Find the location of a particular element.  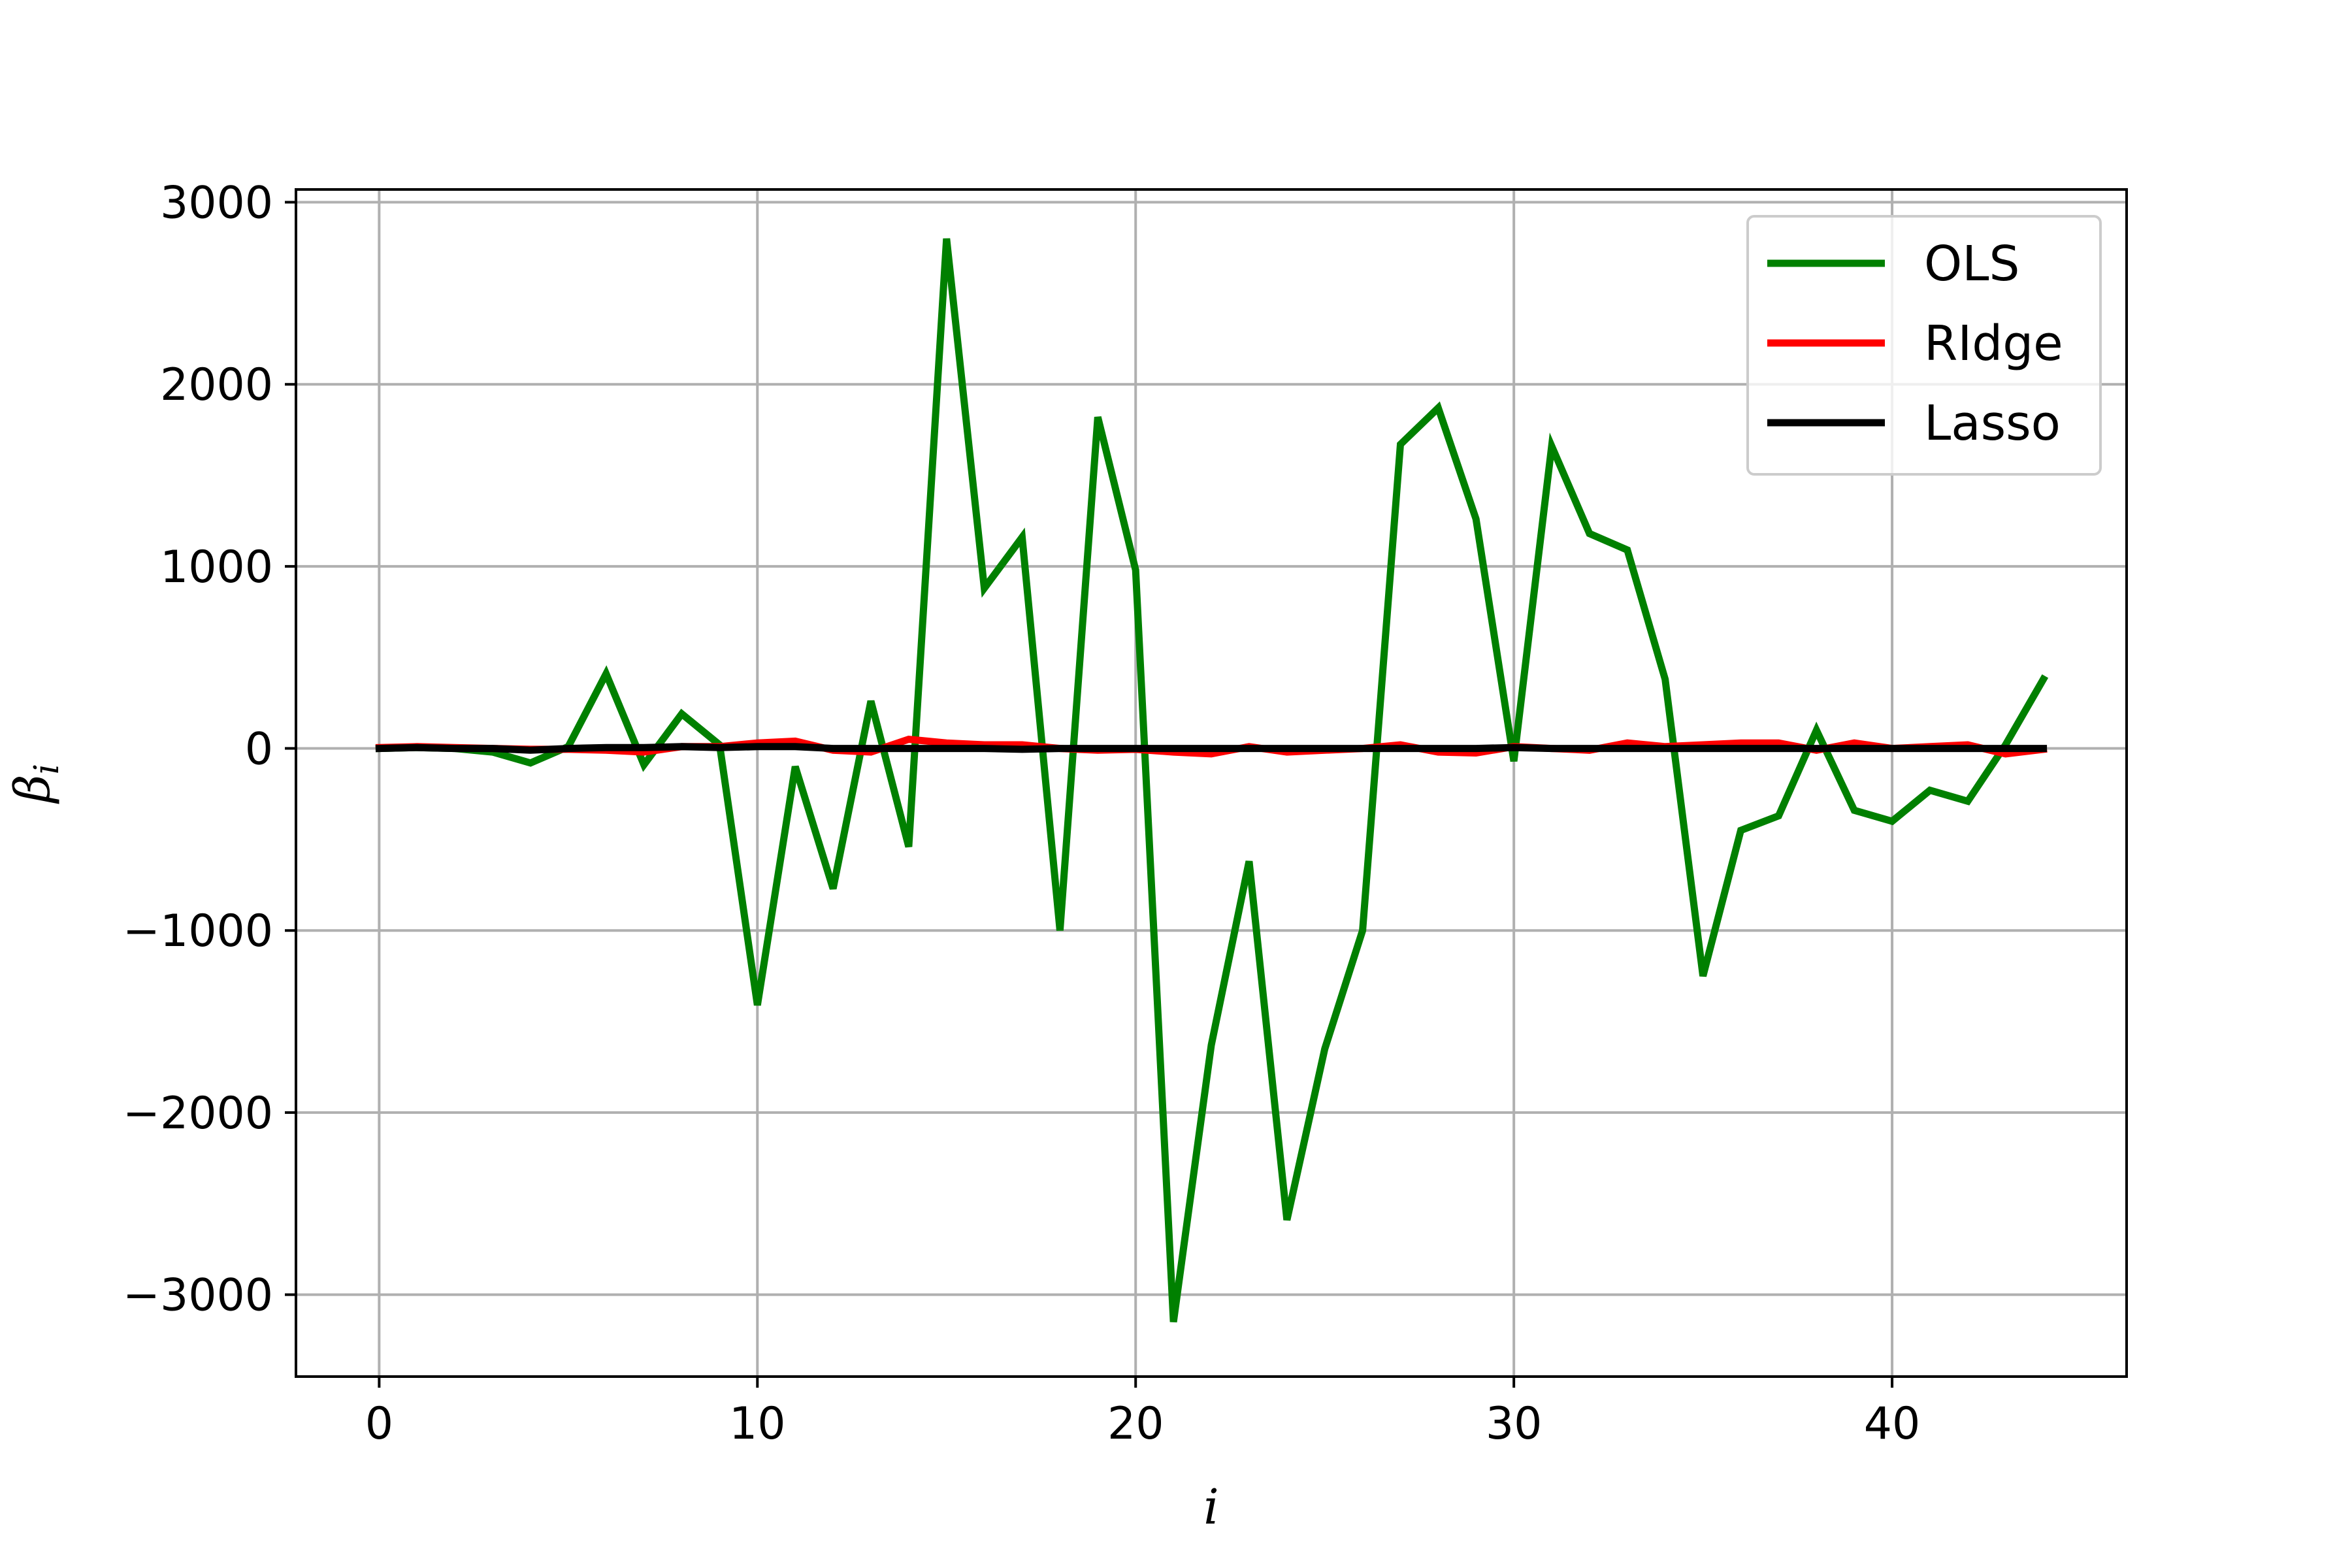

y-tick-label: −1000 is located at coordinates (198, 931).